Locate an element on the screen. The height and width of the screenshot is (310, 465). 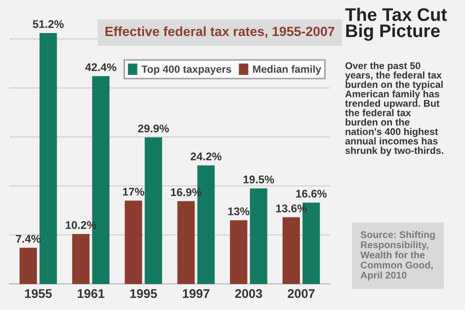
text: The Tax Cut Big Picture is located at coordinates (396, 24).